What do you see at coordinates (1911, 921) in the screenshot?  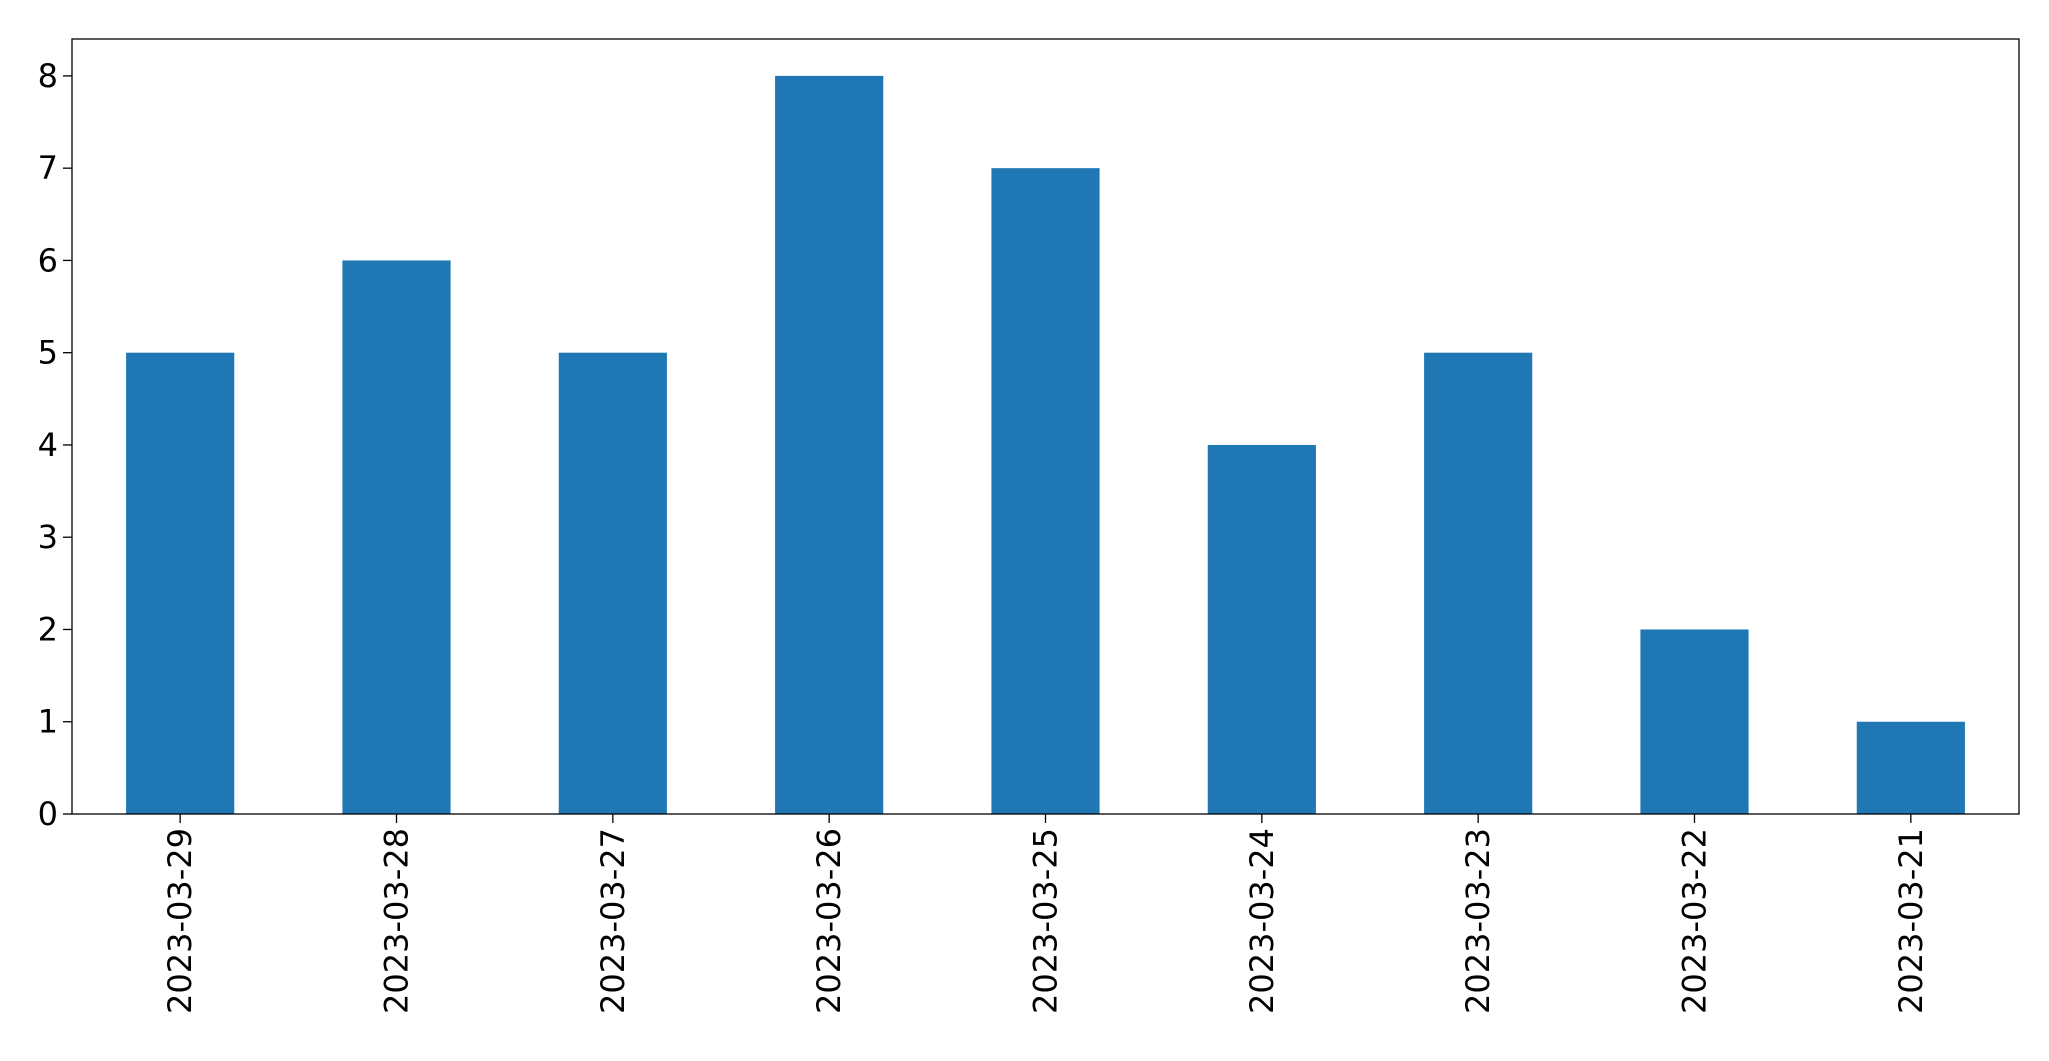 I see `x-tick-label: 2023-03-21` at bounding box center [1911, 921].